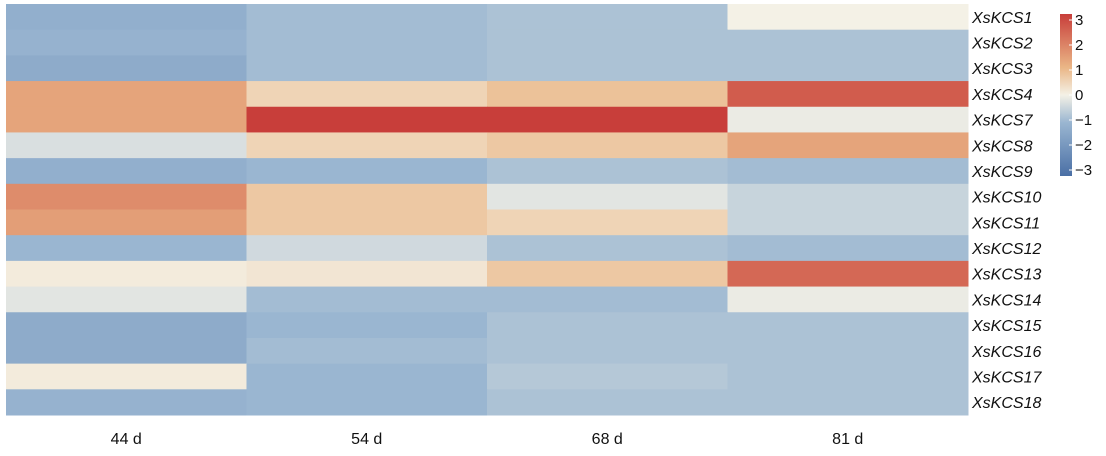  What do you see at coordinates (607, 119) in the screenshot?
I see `heatmap-cell-xskcs7-68d` at bounding box center [607, 119].